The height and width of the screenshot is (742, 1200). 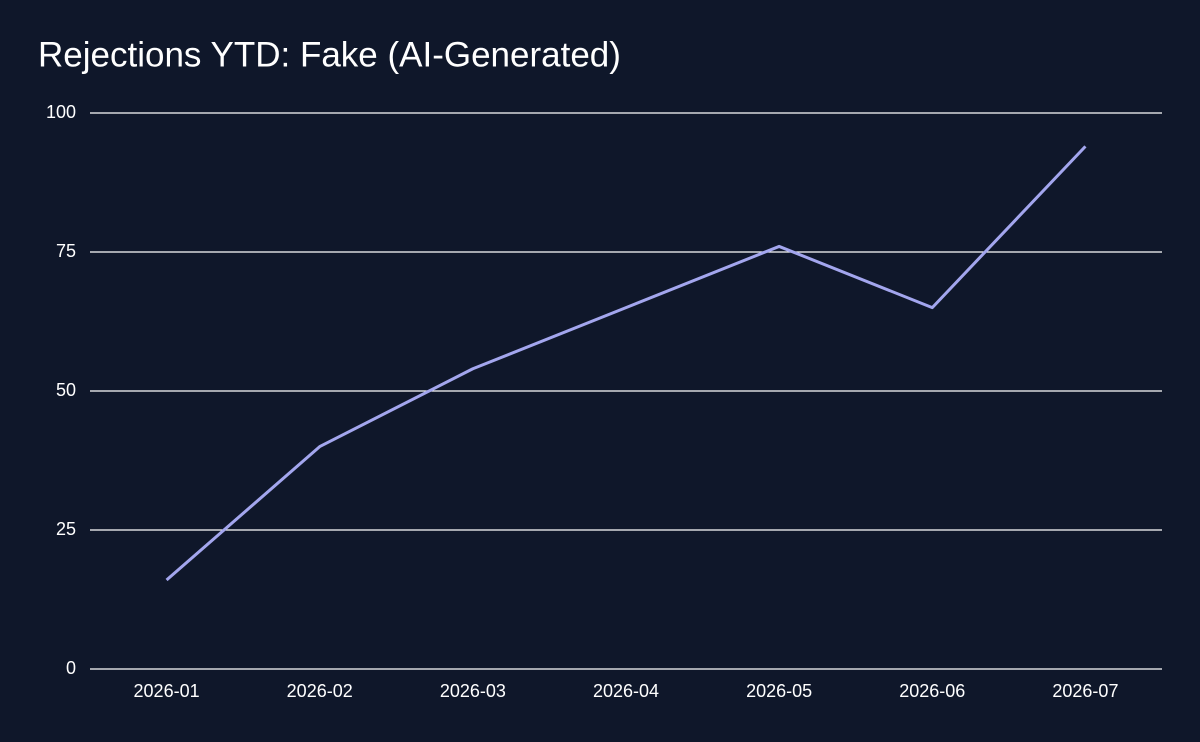 What do you see at coordinates (779, 691) in the screenshot?
I see `x-tick-label: 2026-05` at bounding box center [779, 691].